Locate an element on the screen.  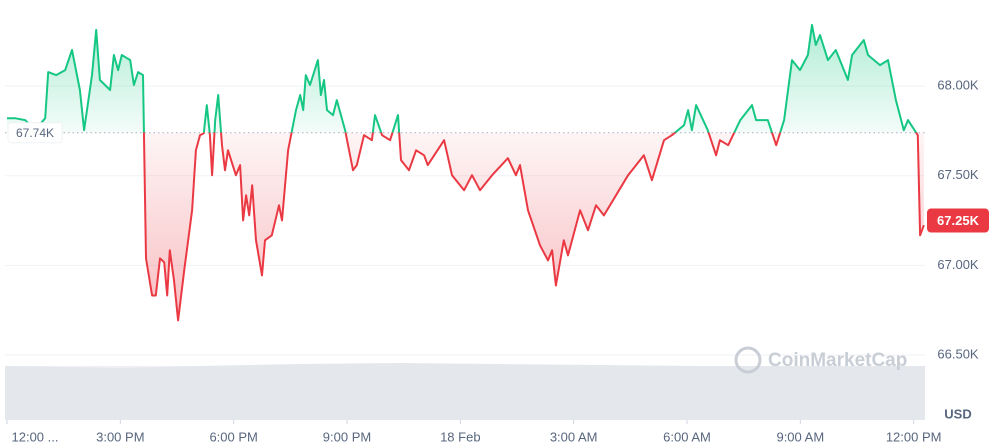
baseline-label: 67.74K is located at coordinates (35, 133).